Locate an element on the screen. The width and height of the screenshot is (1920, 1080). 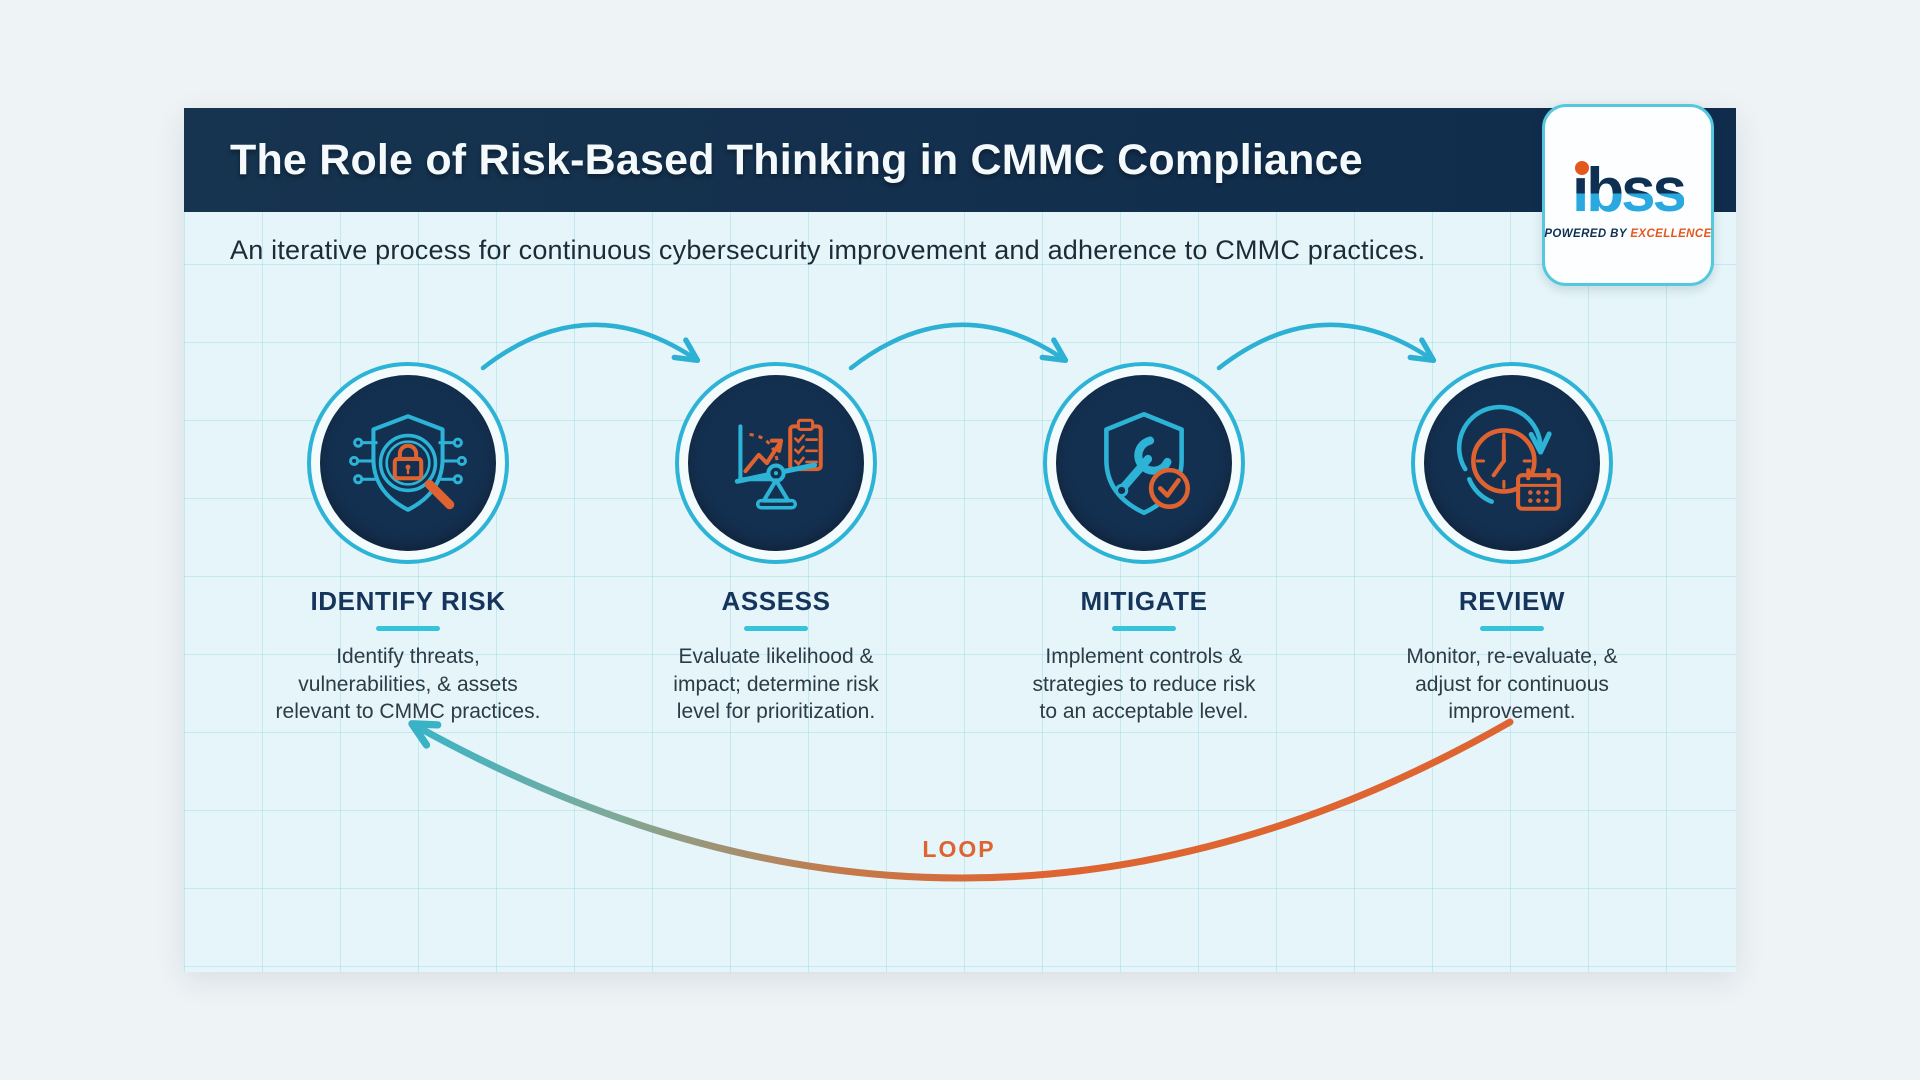
step-title: MITIGATE is located at coordinates (1144, 601).